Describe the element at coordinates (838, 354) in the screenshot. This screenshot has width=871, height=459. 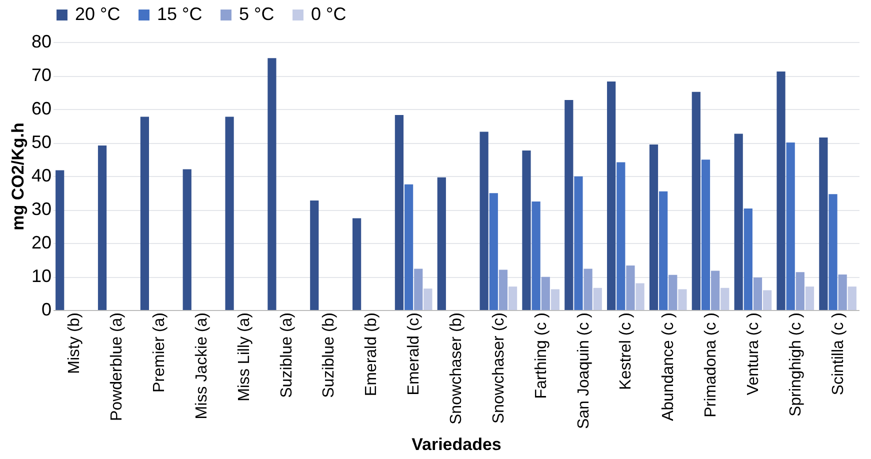
I see `x-tick-label: Scintilla (c )` at that location.